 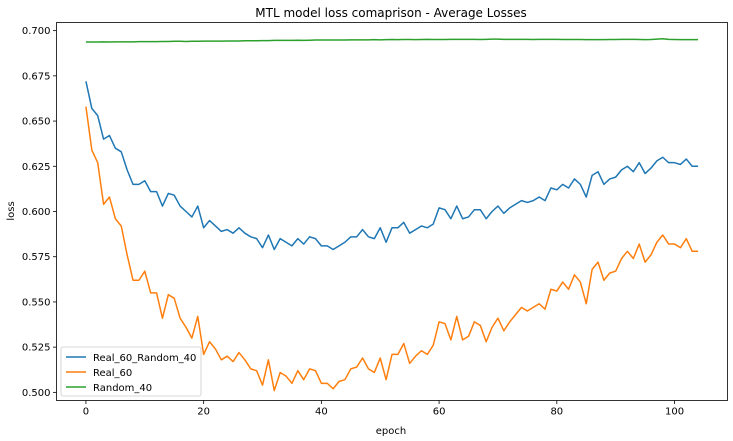 What do you see at coordinates (36, 393) in the screenshot?
I see `y-tick-label: 0.500` at bounding box center [36, 393].